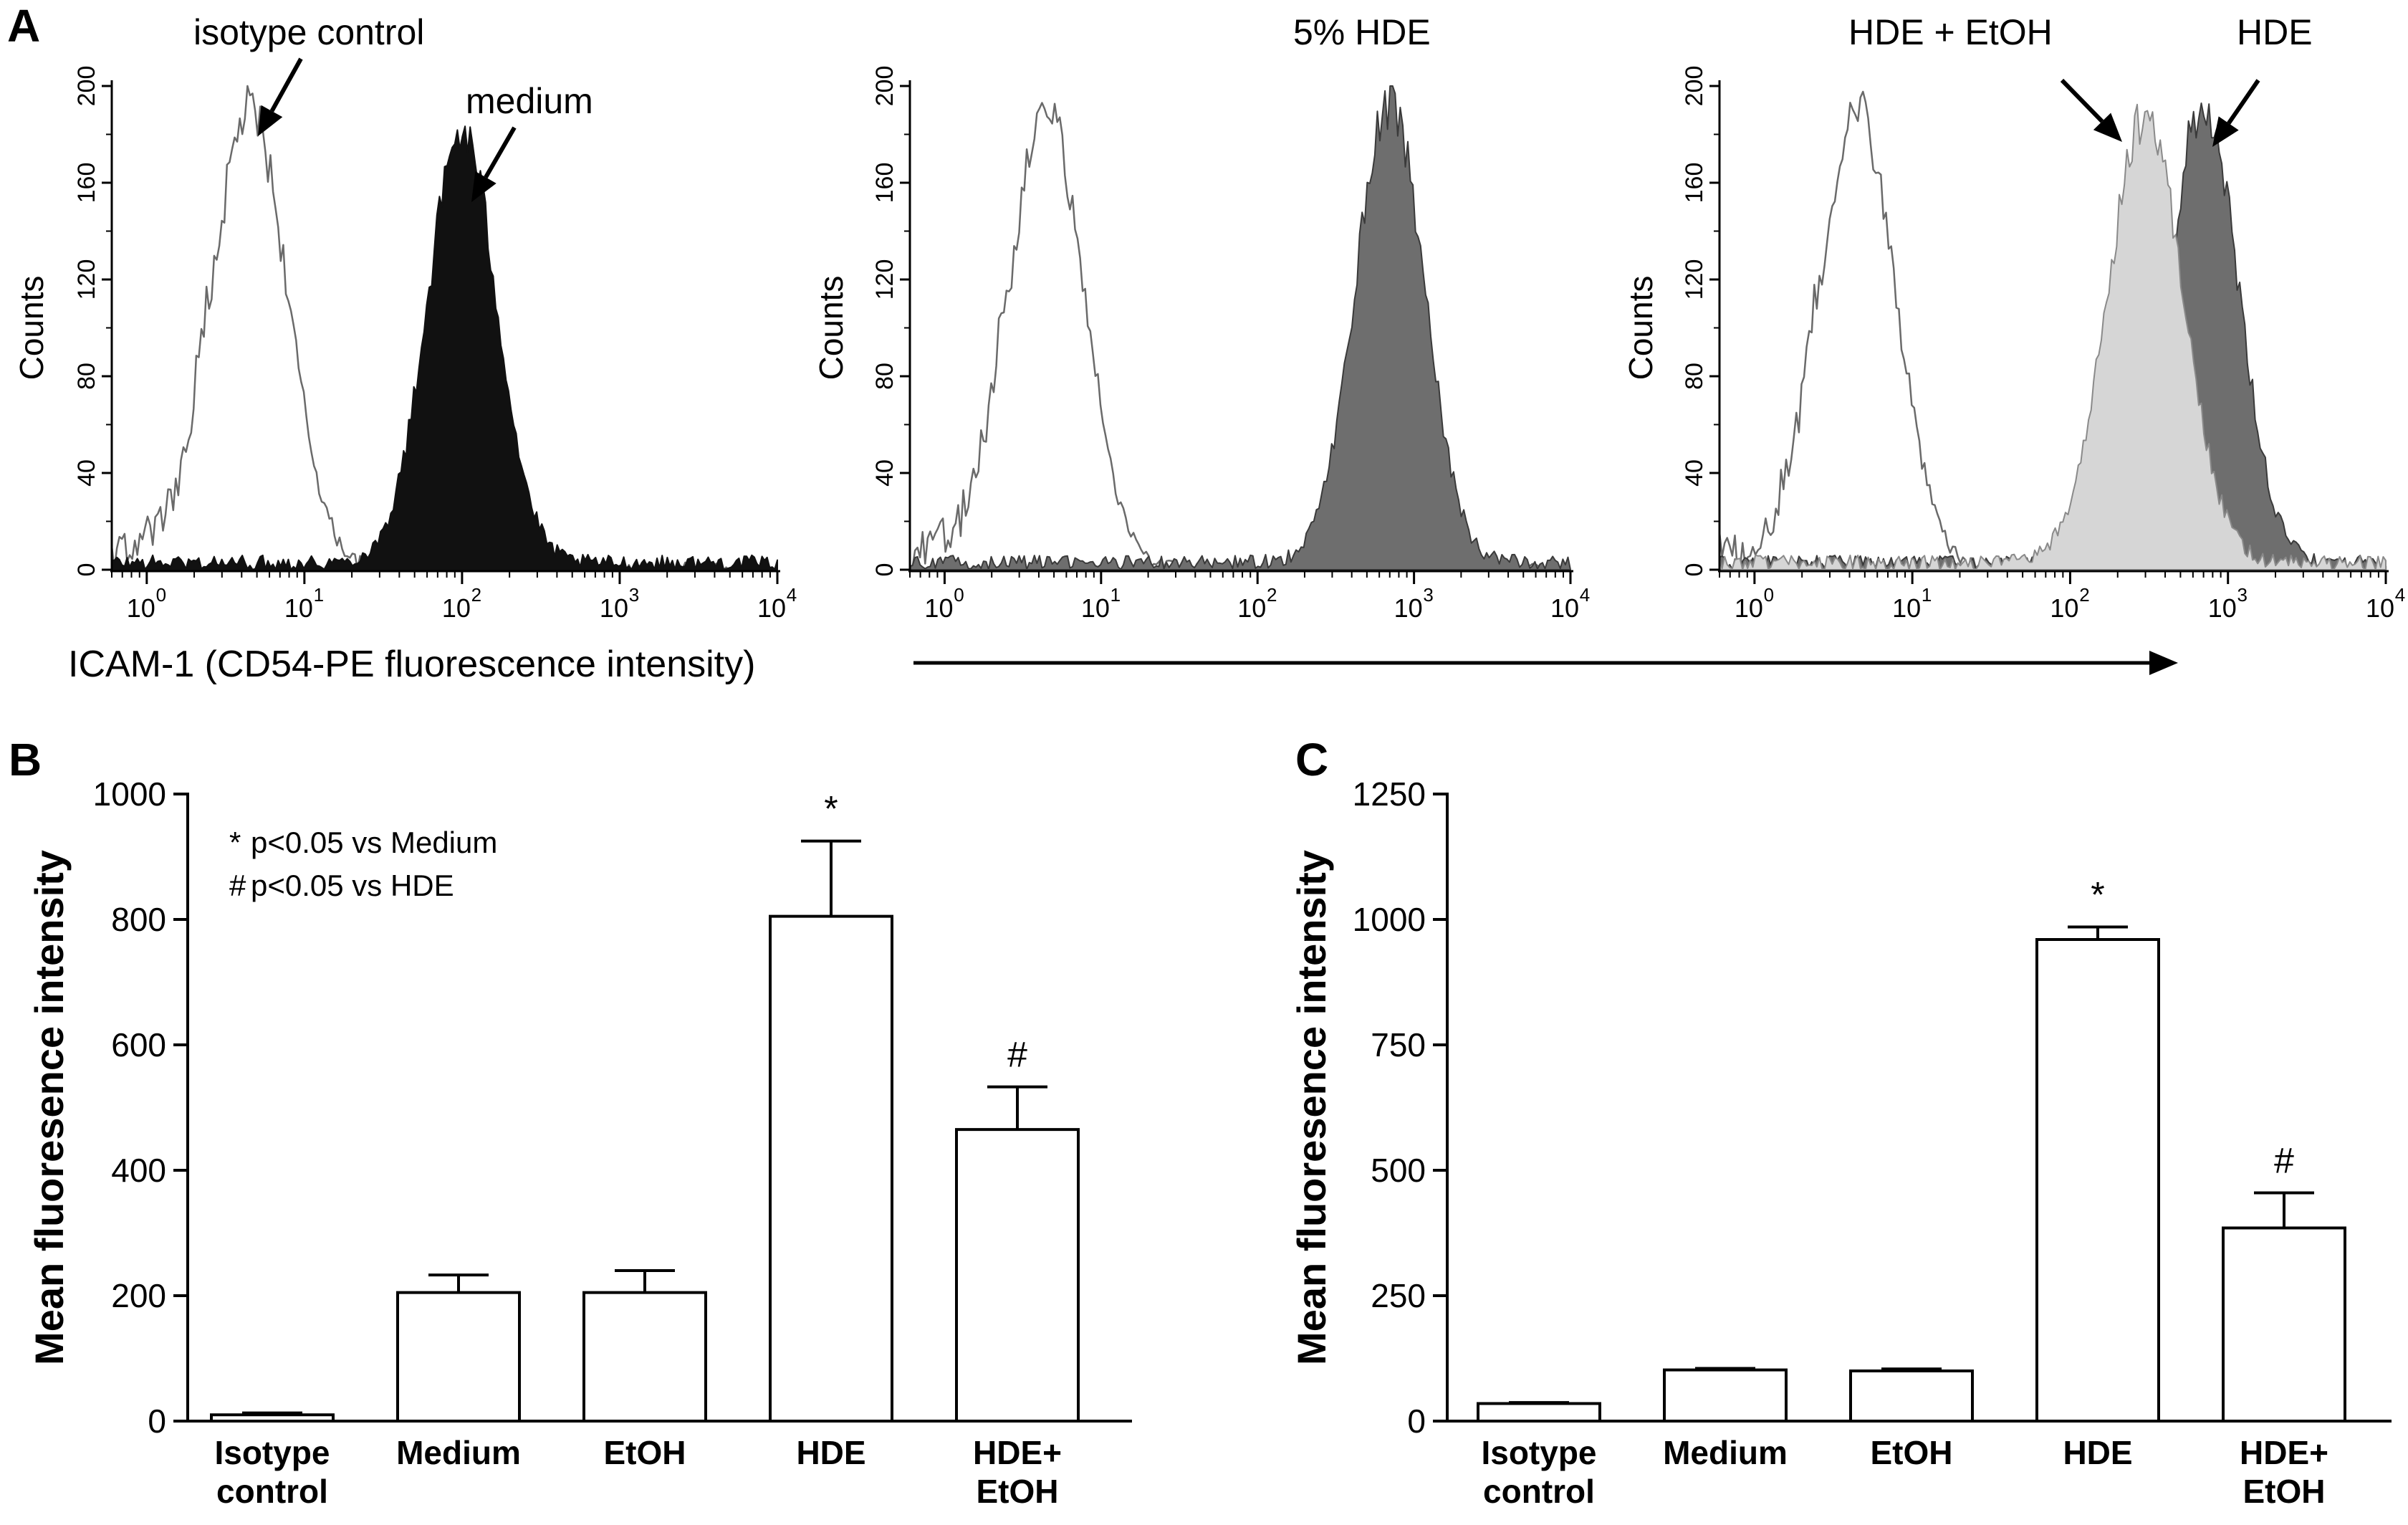  I want to click on y-tick-label: 1250, so click(1389, 794).